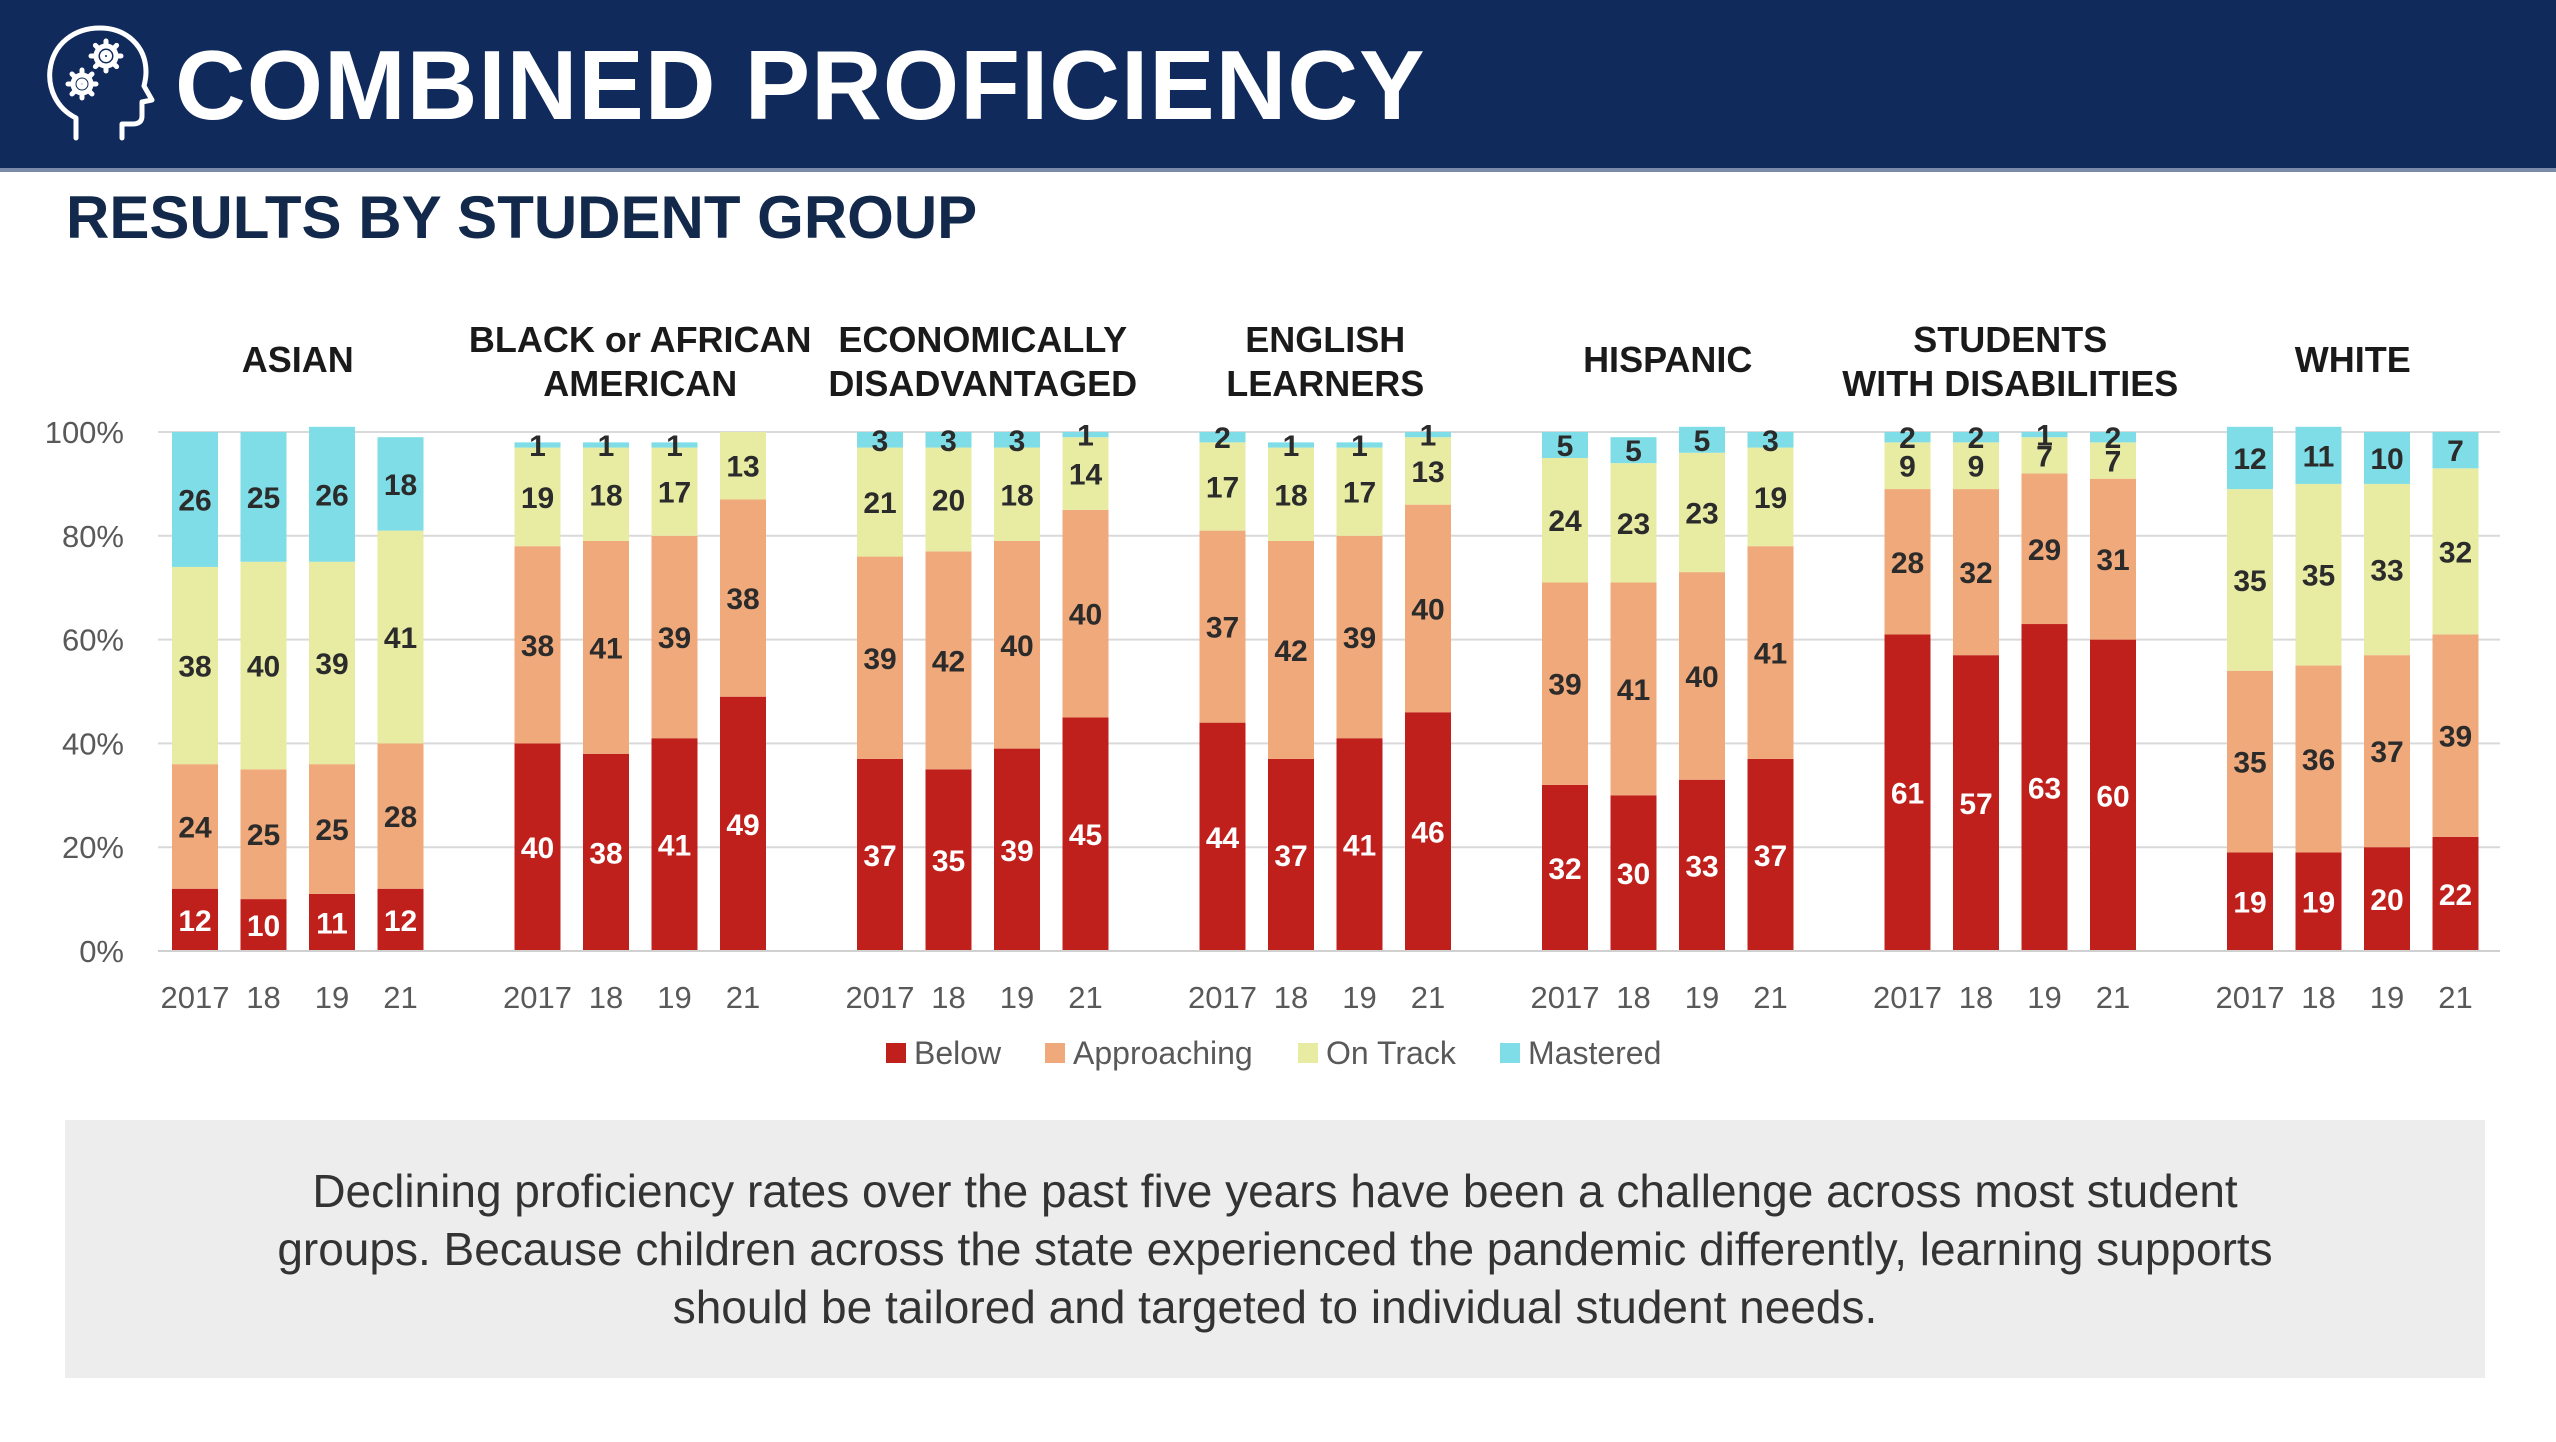 This screenshot has width=2556, height=1442. What do you see at coordinates (2353, 359) in the screenshot?
I see `group-title: WHITE` at bounding box center [2353, 359].